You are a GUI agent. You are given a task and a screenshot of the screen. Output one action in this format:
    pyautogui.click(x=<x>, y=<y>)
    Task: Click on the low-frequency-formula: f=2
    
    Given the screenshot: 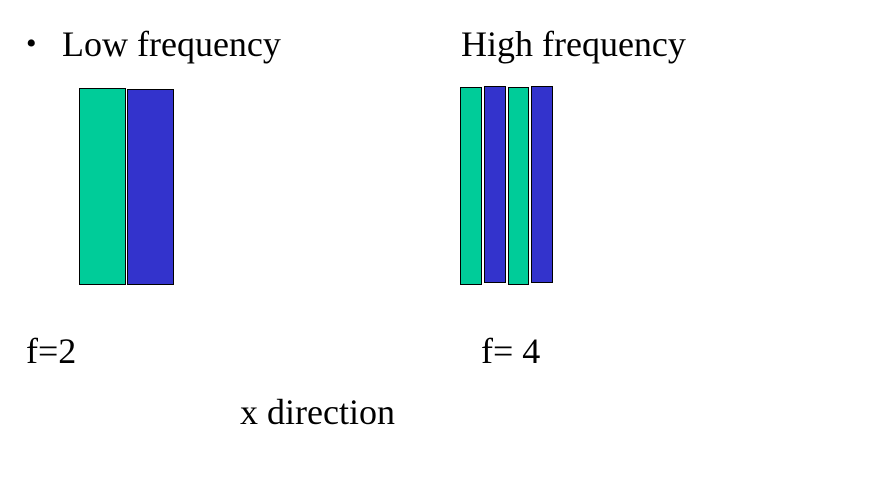 What is the action you would take?
    pyautogui.click(x=51, y=351)
    